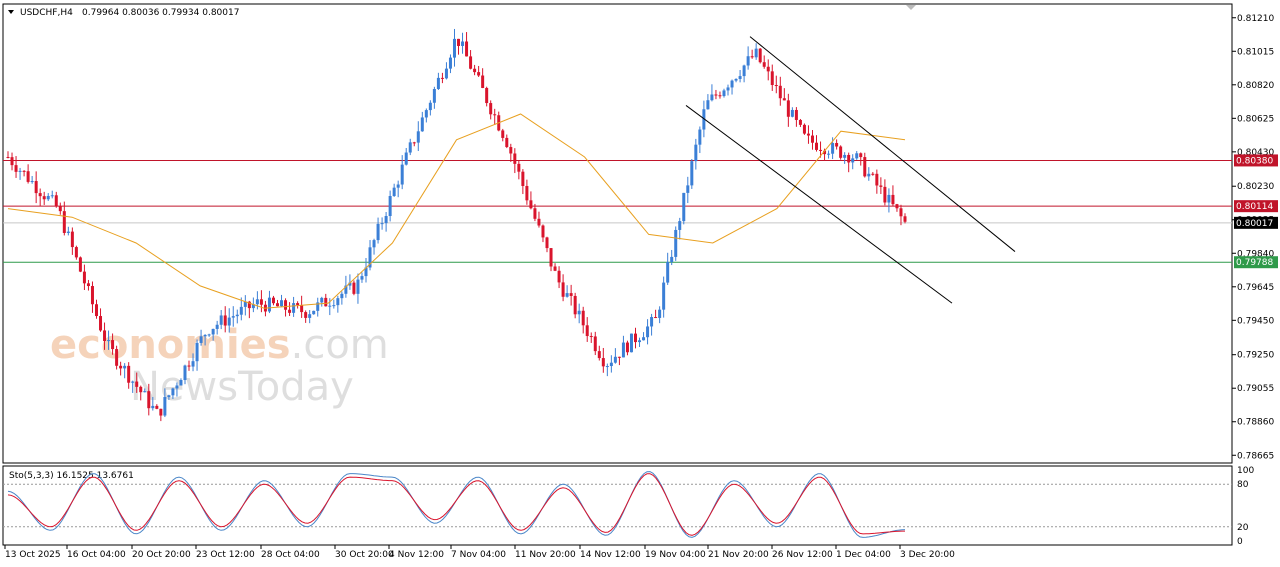 This screenshot has width=1280, height=567. I want to click on time-tick-label: 26 Nov 12:00, so click(802, 555).